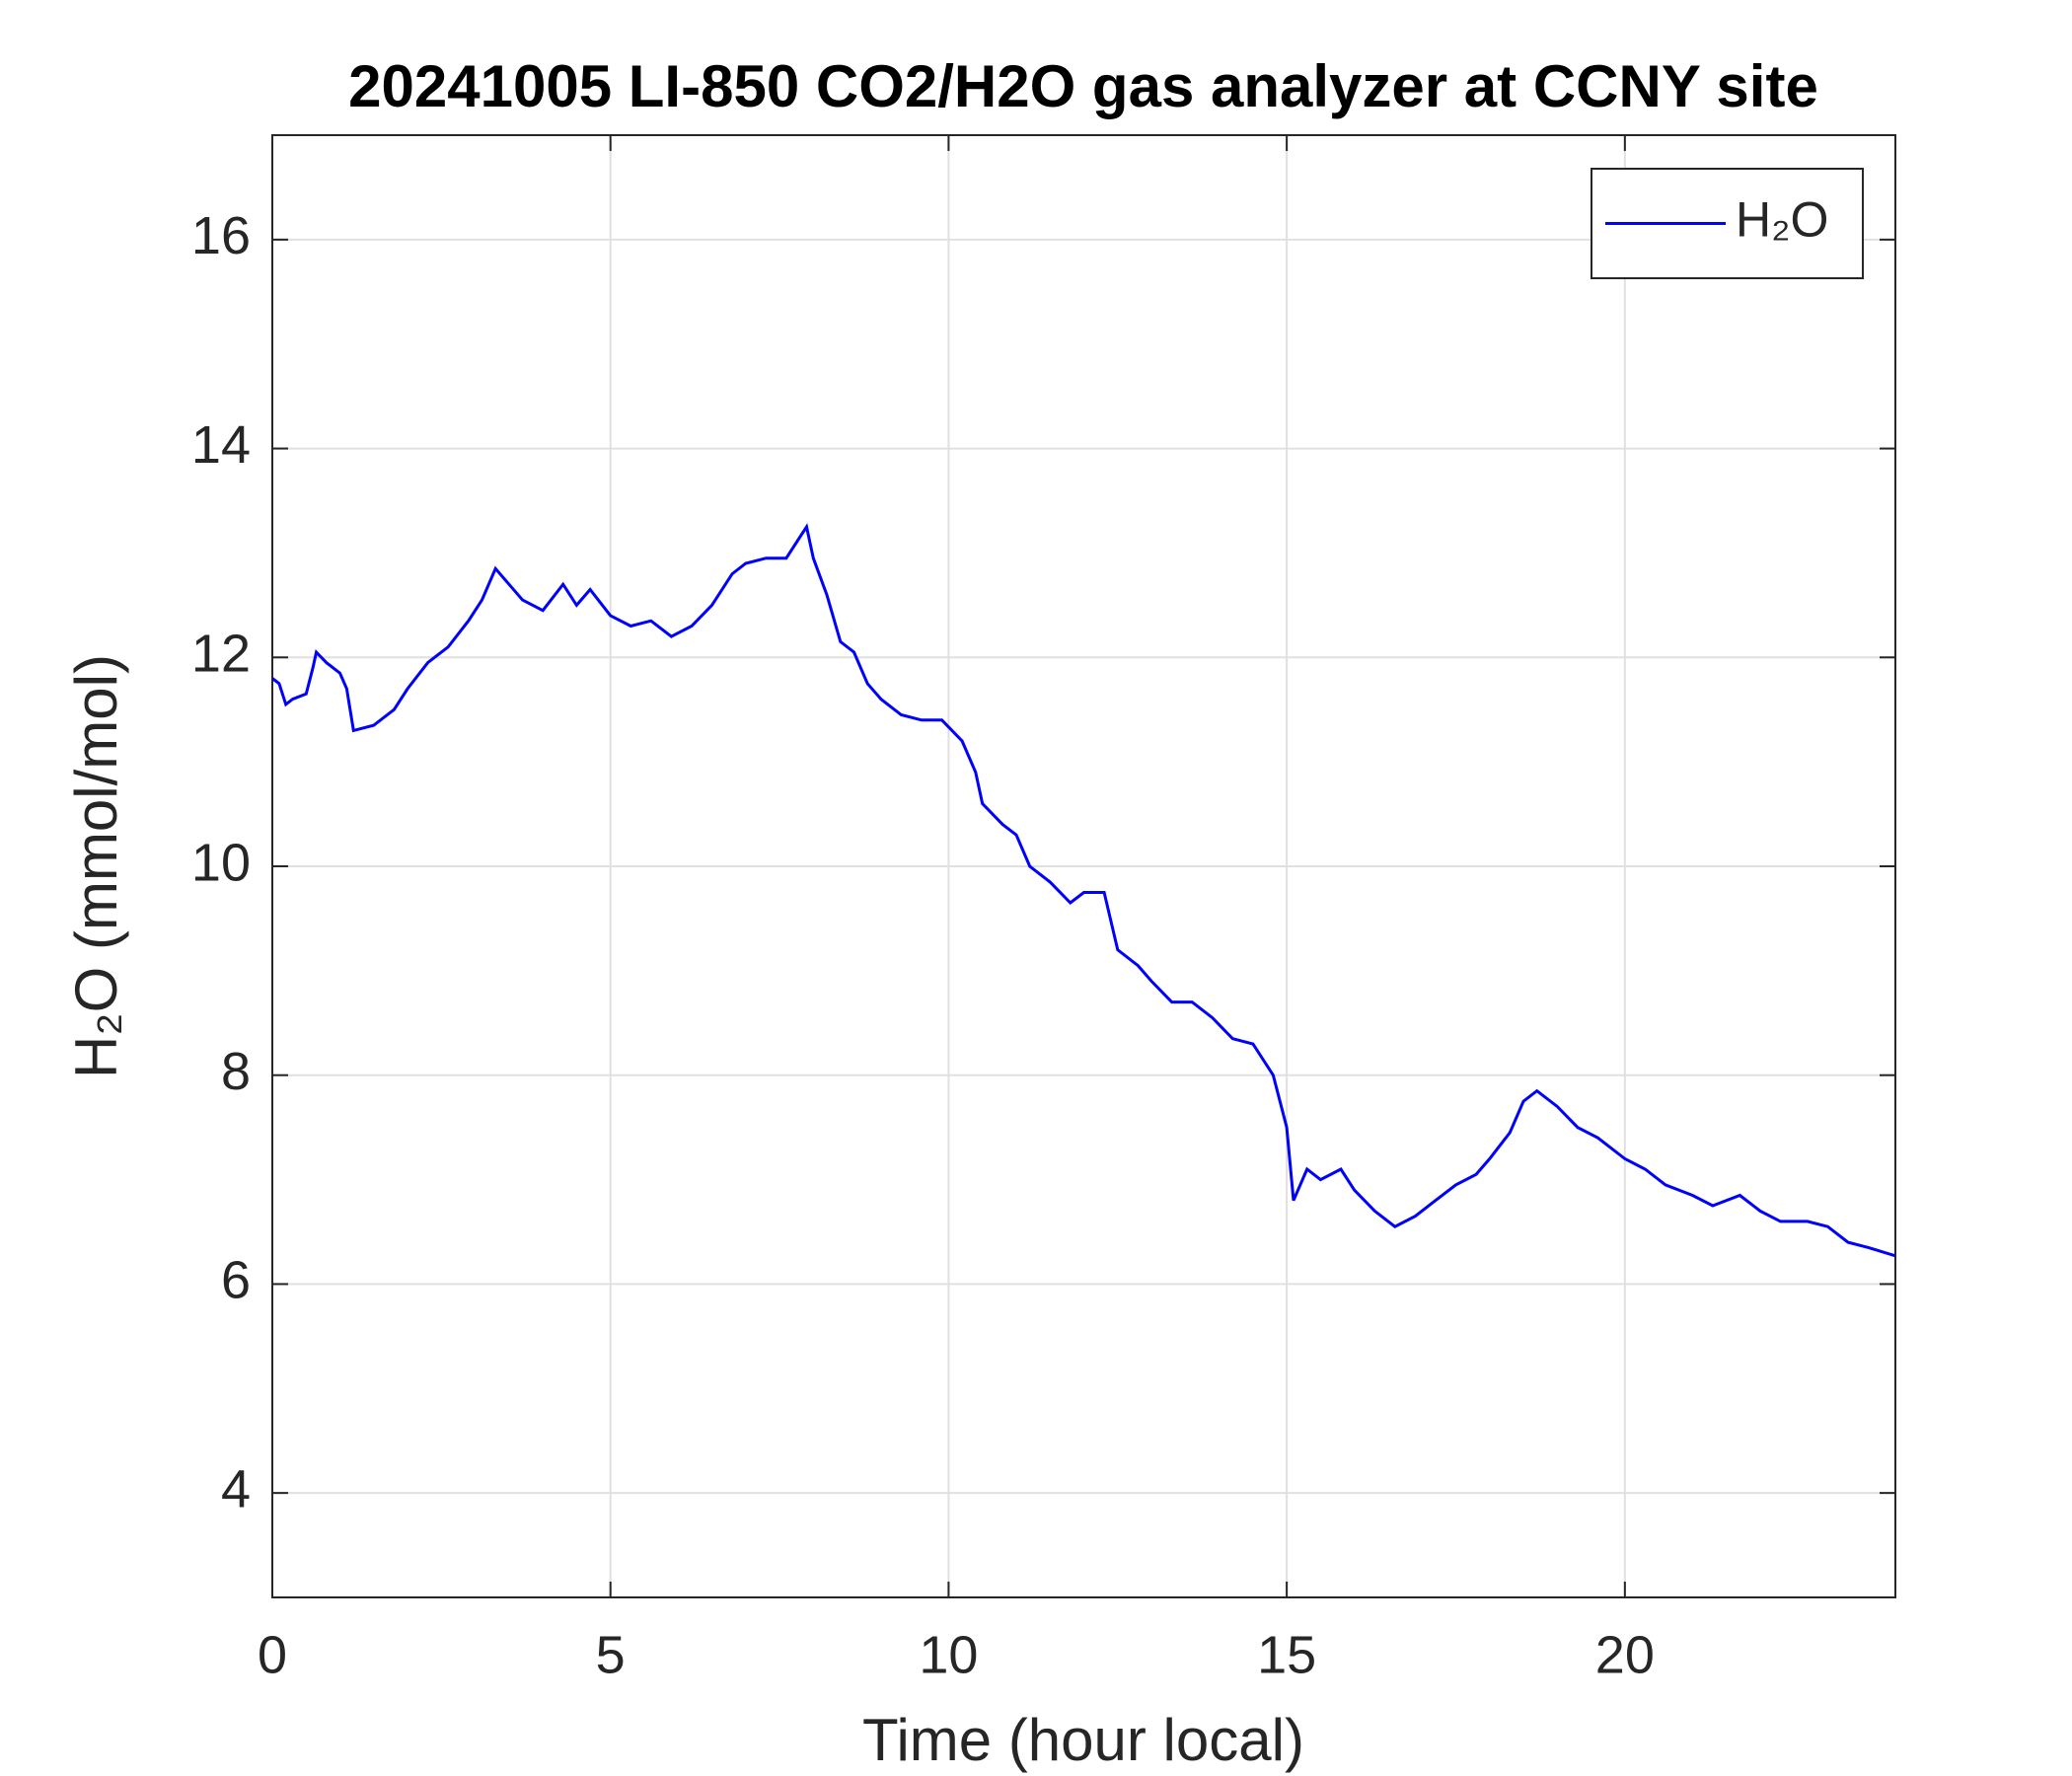  What do you see at coordinates (221, 236) in the screenshot?
I see `y-tick-label: 16` at bounding box center [221, 236].